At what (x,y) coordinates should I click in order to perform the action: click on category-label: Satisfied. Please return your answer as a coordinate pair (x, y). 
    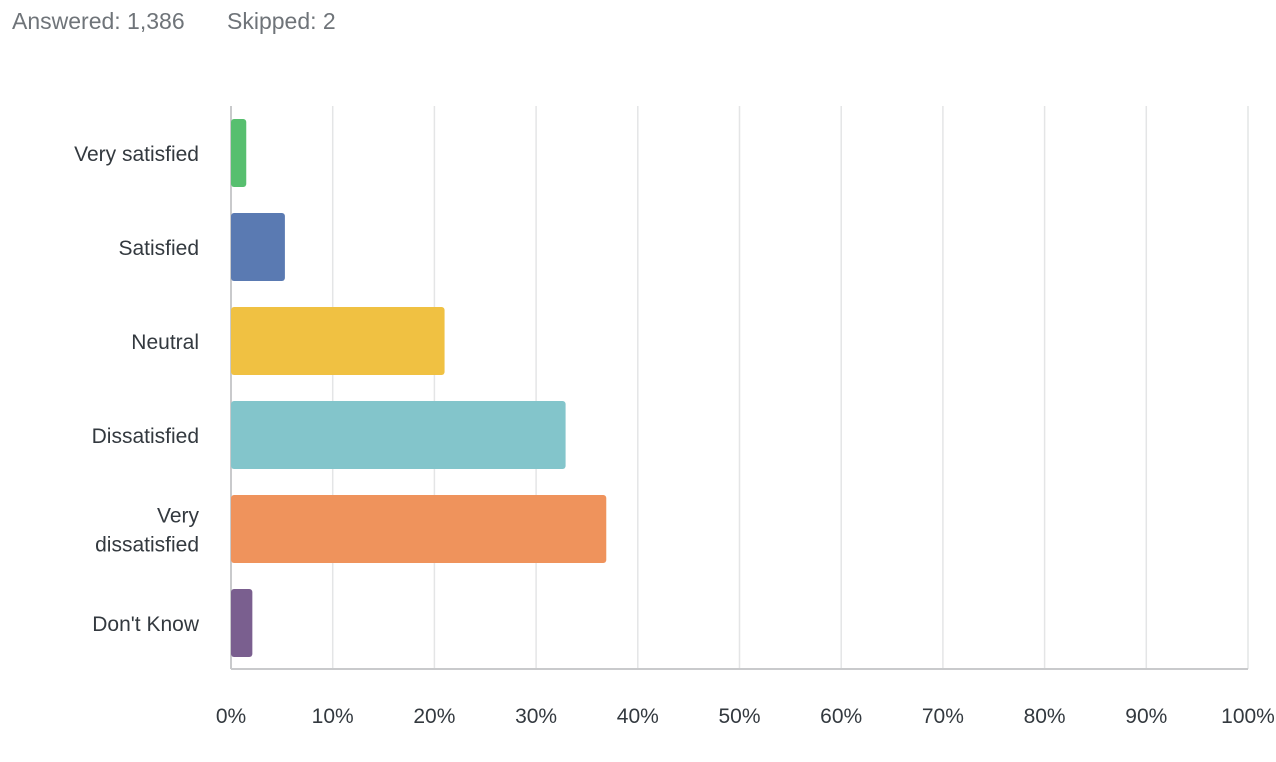
    Looking at the image, I should click on (158, 248).